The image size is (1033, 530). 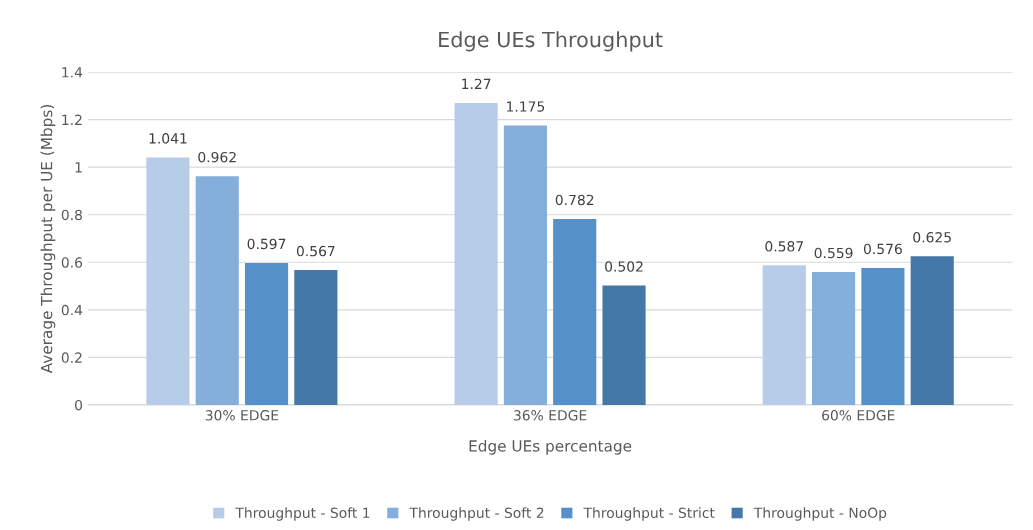 I want to click on y-tick-label: 0.8, so click(x=71, y=215).